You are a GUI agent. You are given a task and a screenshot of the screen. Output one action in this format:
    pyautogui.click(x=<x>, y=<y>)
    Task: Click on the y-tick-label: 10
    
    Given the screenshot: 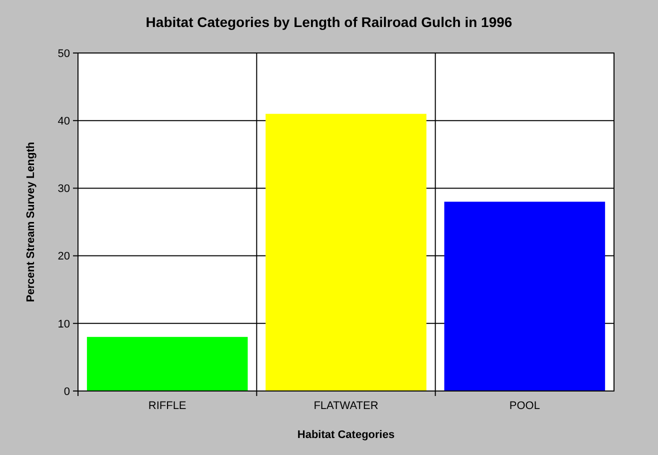 What is the action you would take?
    pyautogui.click(x=64, y=324)
    